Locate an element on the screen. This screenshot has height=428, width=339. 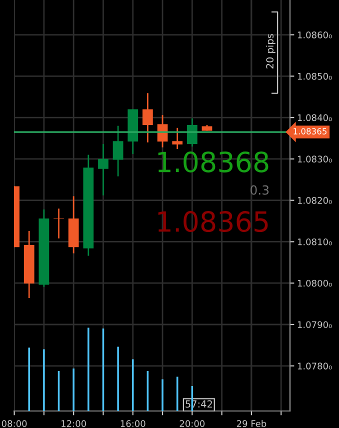
annotation: 20 pips is located at coordinates (271, 51).